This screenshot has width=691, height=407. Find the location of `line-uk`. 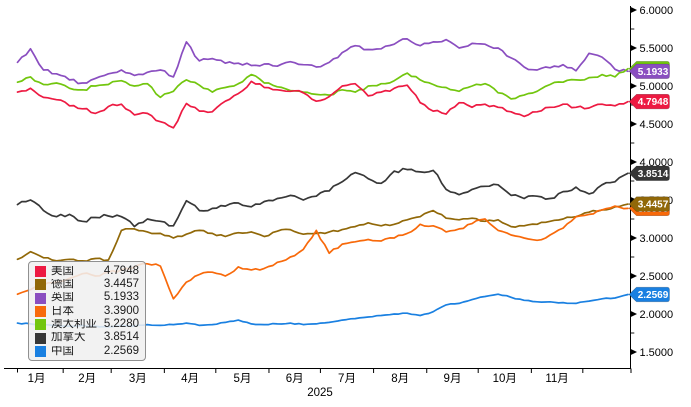

line-uk is located at coordinates (322, 61).